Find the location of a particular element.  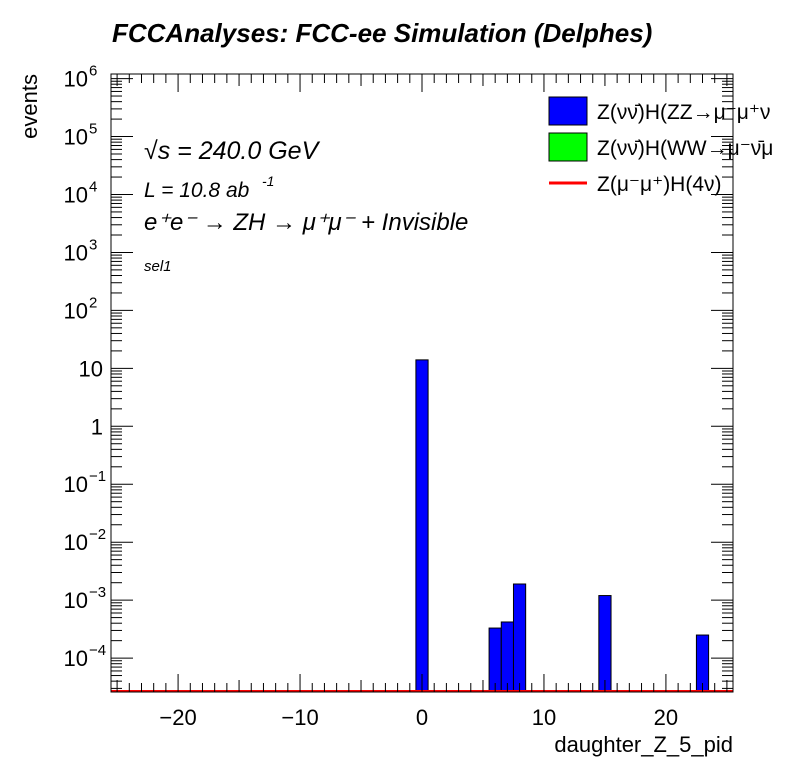

y-tick-label: 1 is located at coordinates (97, 426).